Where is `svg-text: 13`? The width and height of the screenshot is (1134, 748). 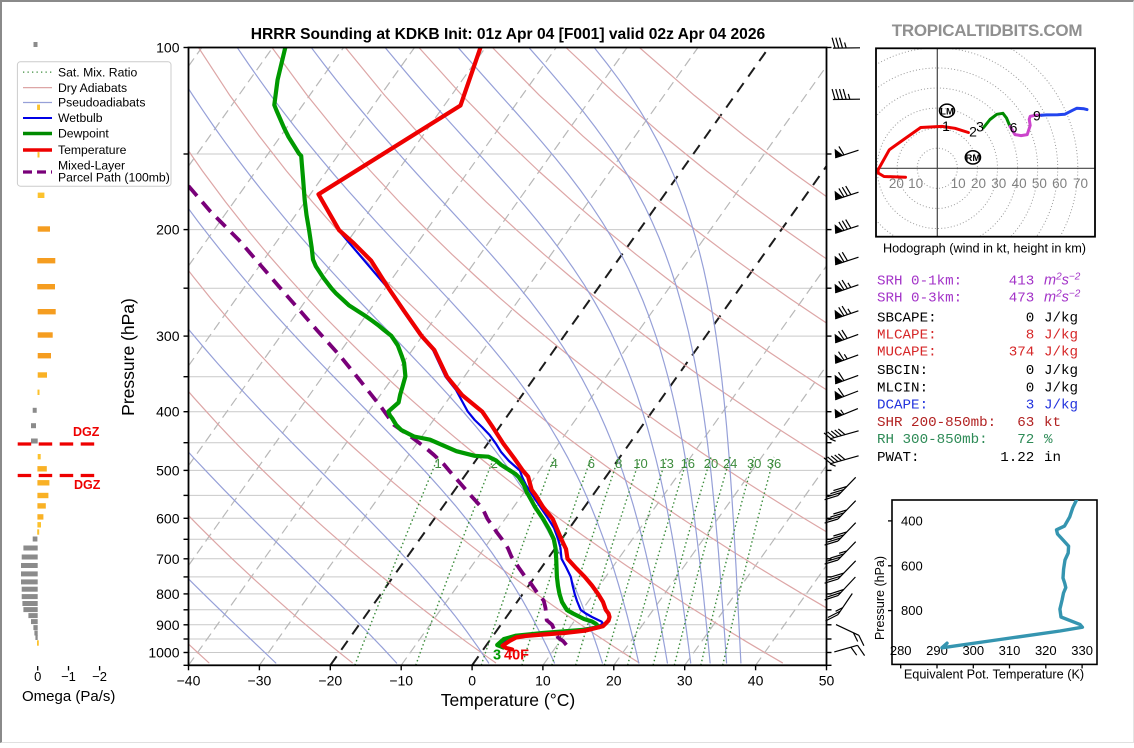
svg-text: 13 is located at coordinates (666, 463).